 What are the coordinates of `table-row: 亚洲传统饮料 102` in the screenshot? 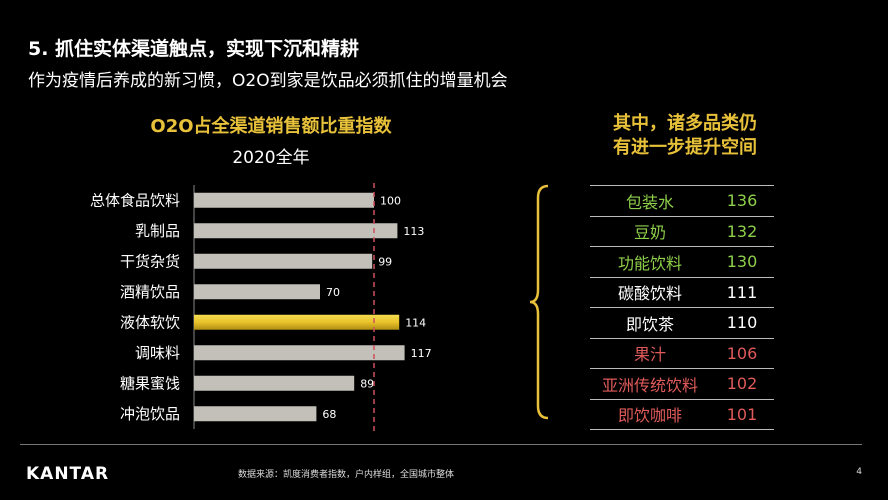 It's located at (682, 384).